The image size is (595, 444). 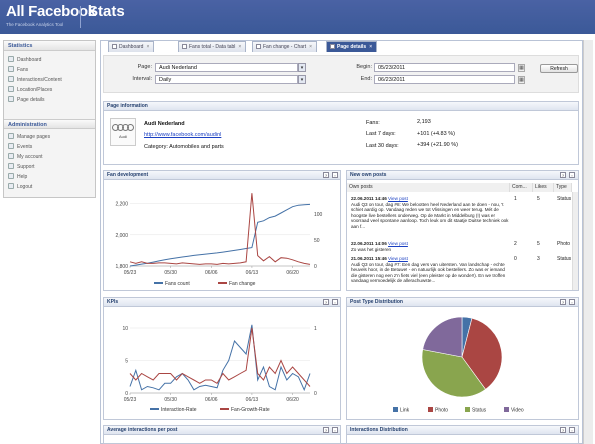 What do you see at coordinates (51, 11) in the screenshot?
I see `brand-logo: All Facebook` at bounding box center [51, 11].